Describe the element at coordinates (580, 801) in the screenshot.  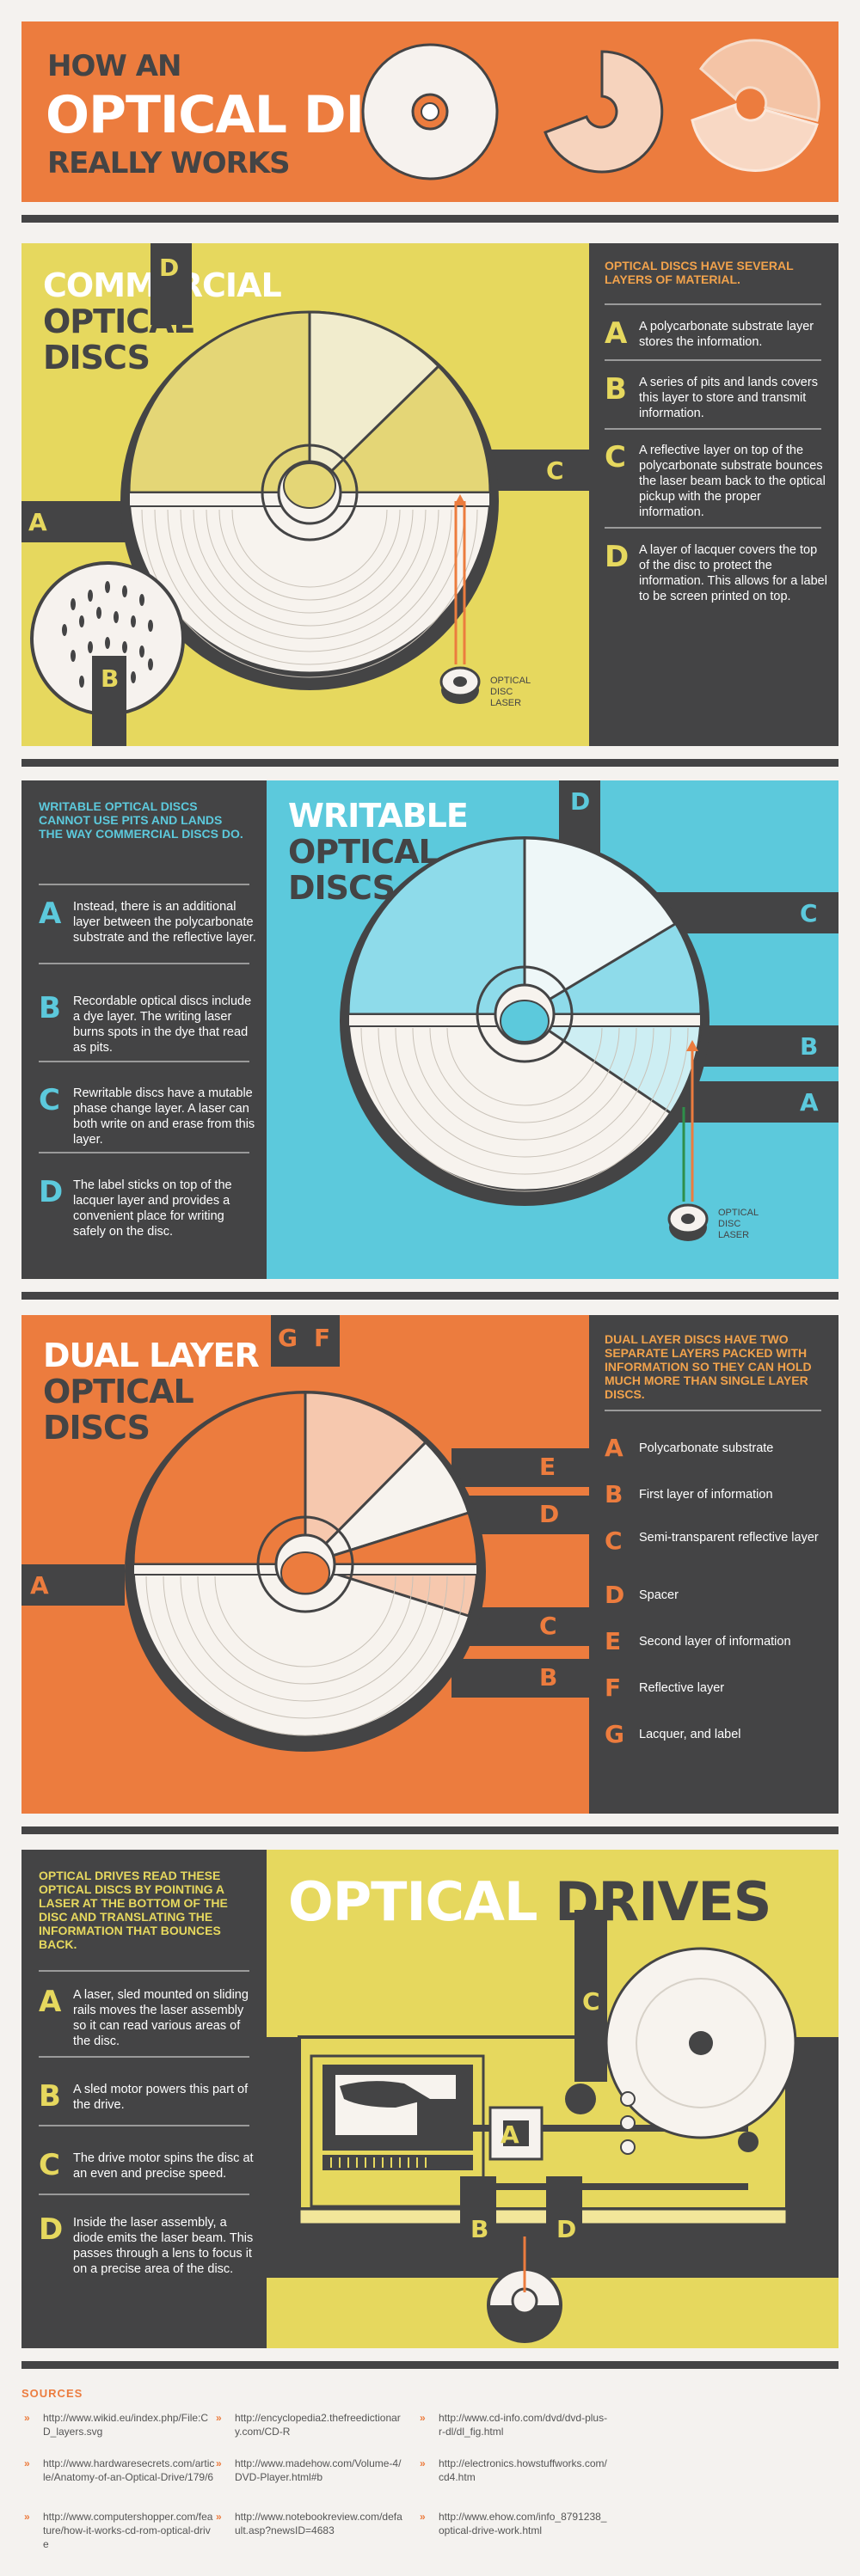
I see `writable-tab-d: D` at that location.